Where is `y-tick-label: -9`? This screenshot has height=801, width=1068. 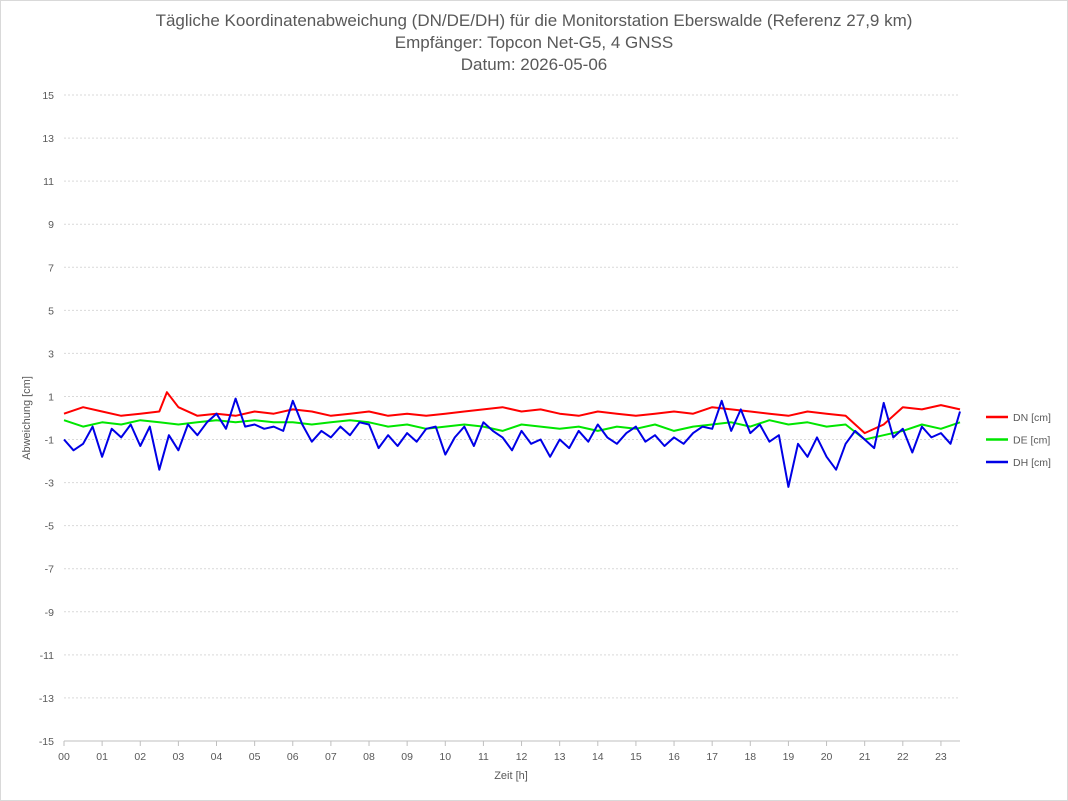 y-tick-label: -9 is located at coordinates (49, 613).